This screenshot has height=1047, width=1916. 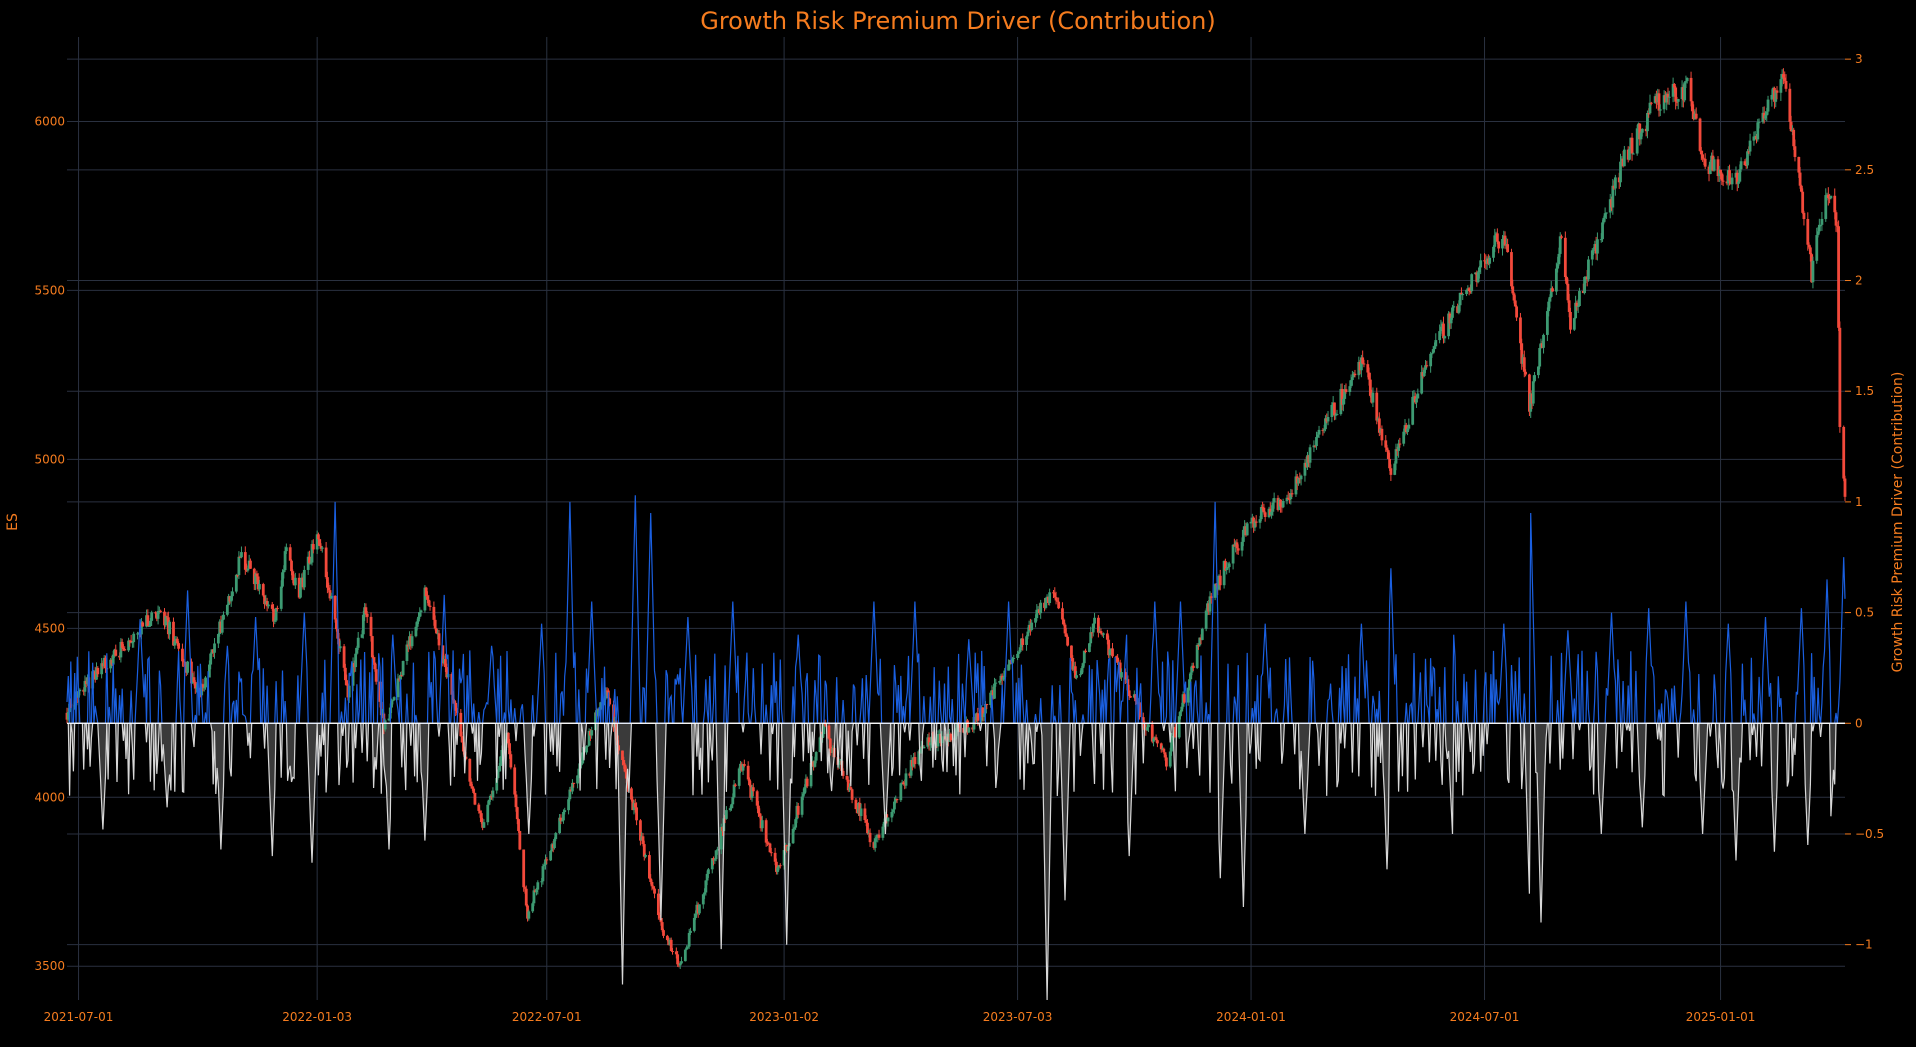 What do you see at coordinates (1859, 723) in the screenshot?
I see `right-tick-label: 0` at bounding box center [1859, 723].